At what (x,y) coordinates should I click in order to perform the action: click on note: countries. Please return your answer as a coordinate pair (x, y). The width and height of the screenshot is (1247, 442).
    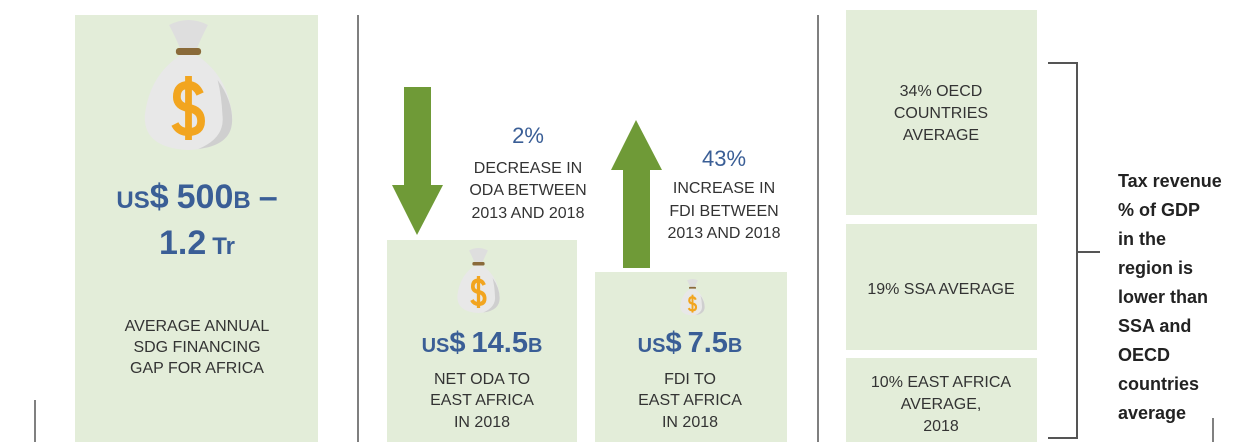
    Looking at the image, I should click on (1158, 384).